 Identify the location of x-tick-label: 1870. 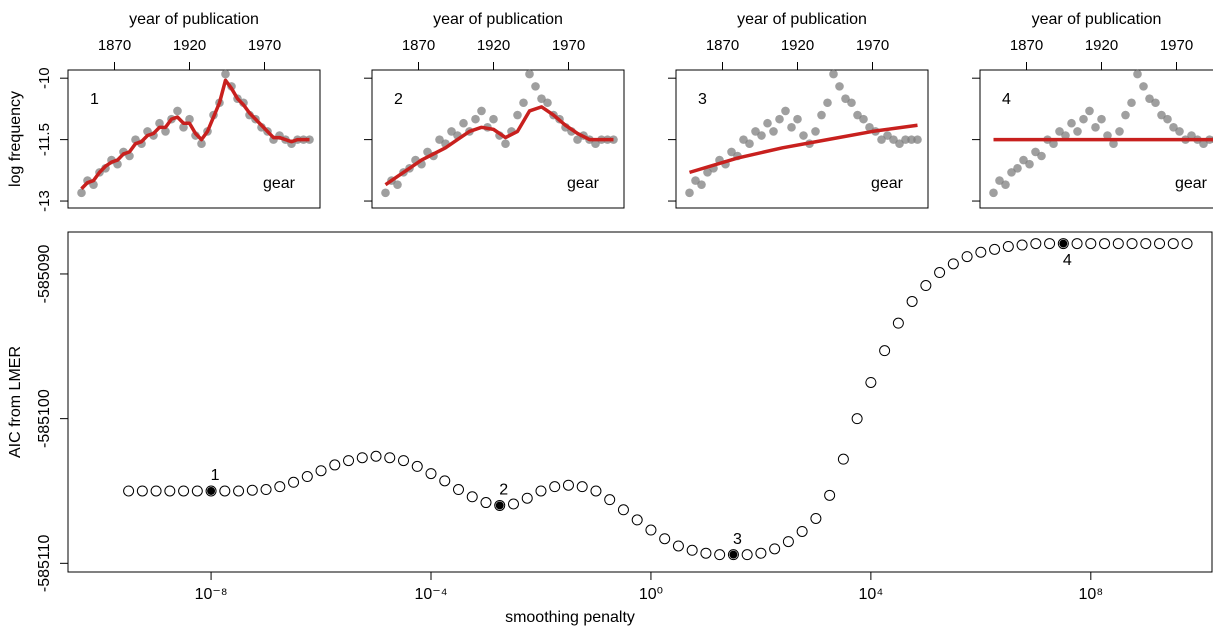
(722, 45).